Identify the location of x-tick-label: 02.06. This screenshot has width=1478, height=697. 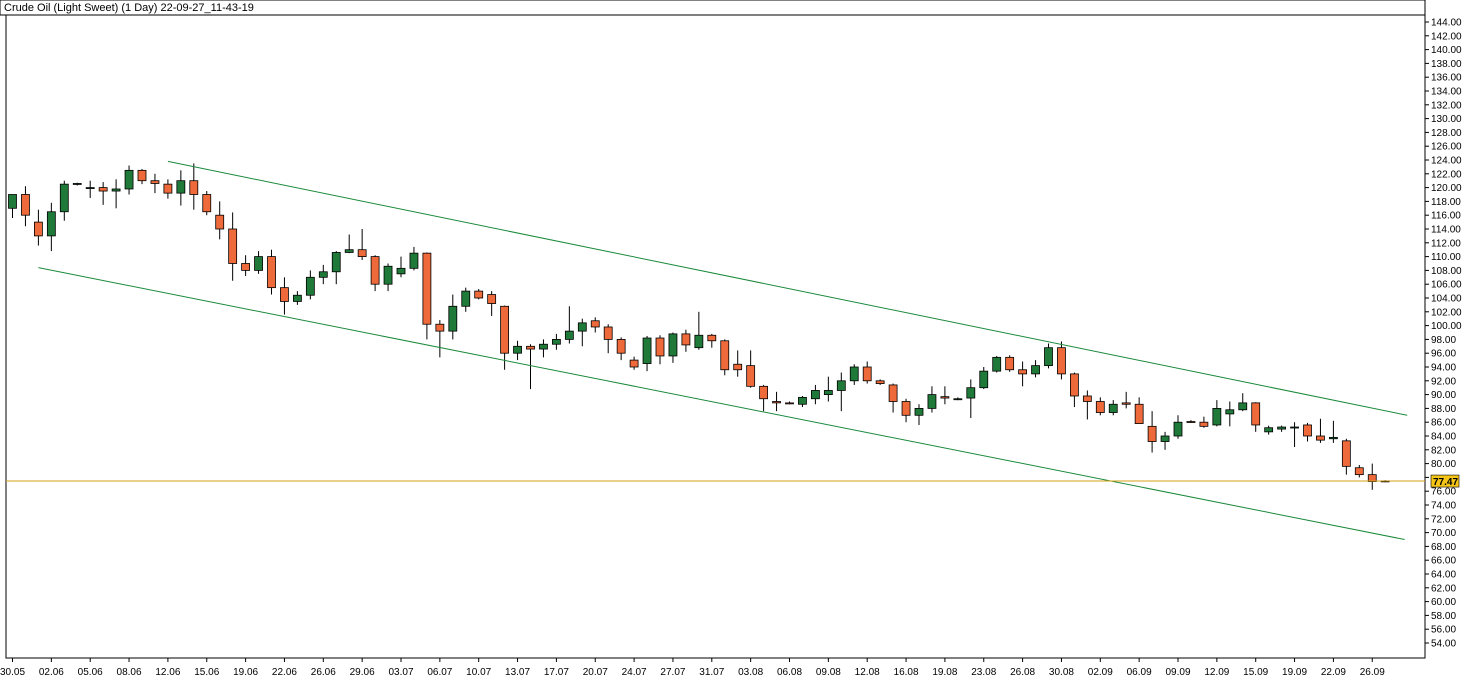
(51, 672).